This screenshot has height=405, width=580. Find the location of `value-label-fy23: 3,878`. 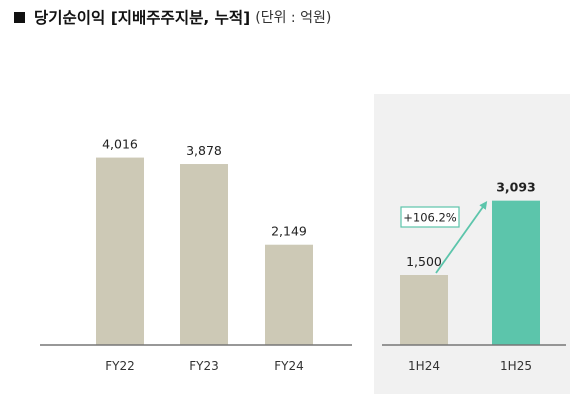

value-label-fy23: 3,878 is located at coordinates (204, 150).